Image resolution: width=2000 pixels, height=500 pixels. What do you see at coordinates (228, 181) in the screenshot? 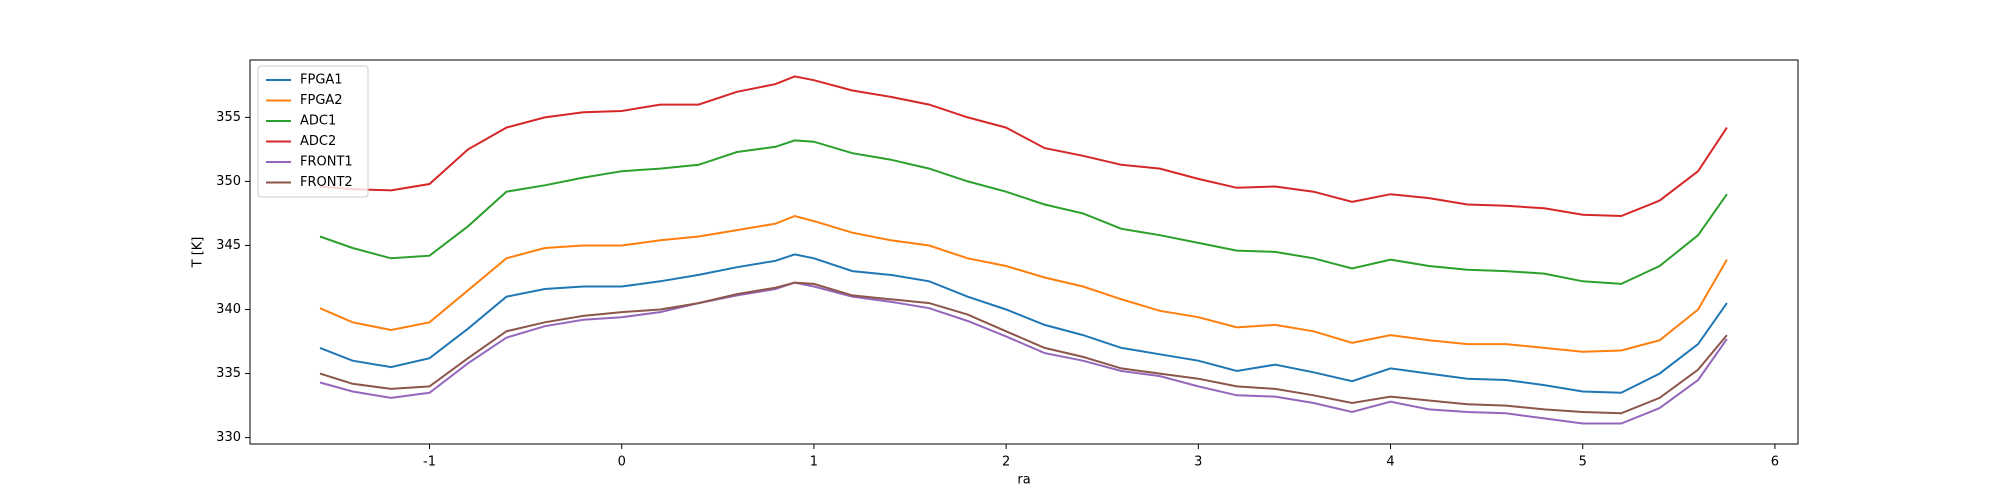
I see `y-tick-label: 350` at bounding box center [228, 181].